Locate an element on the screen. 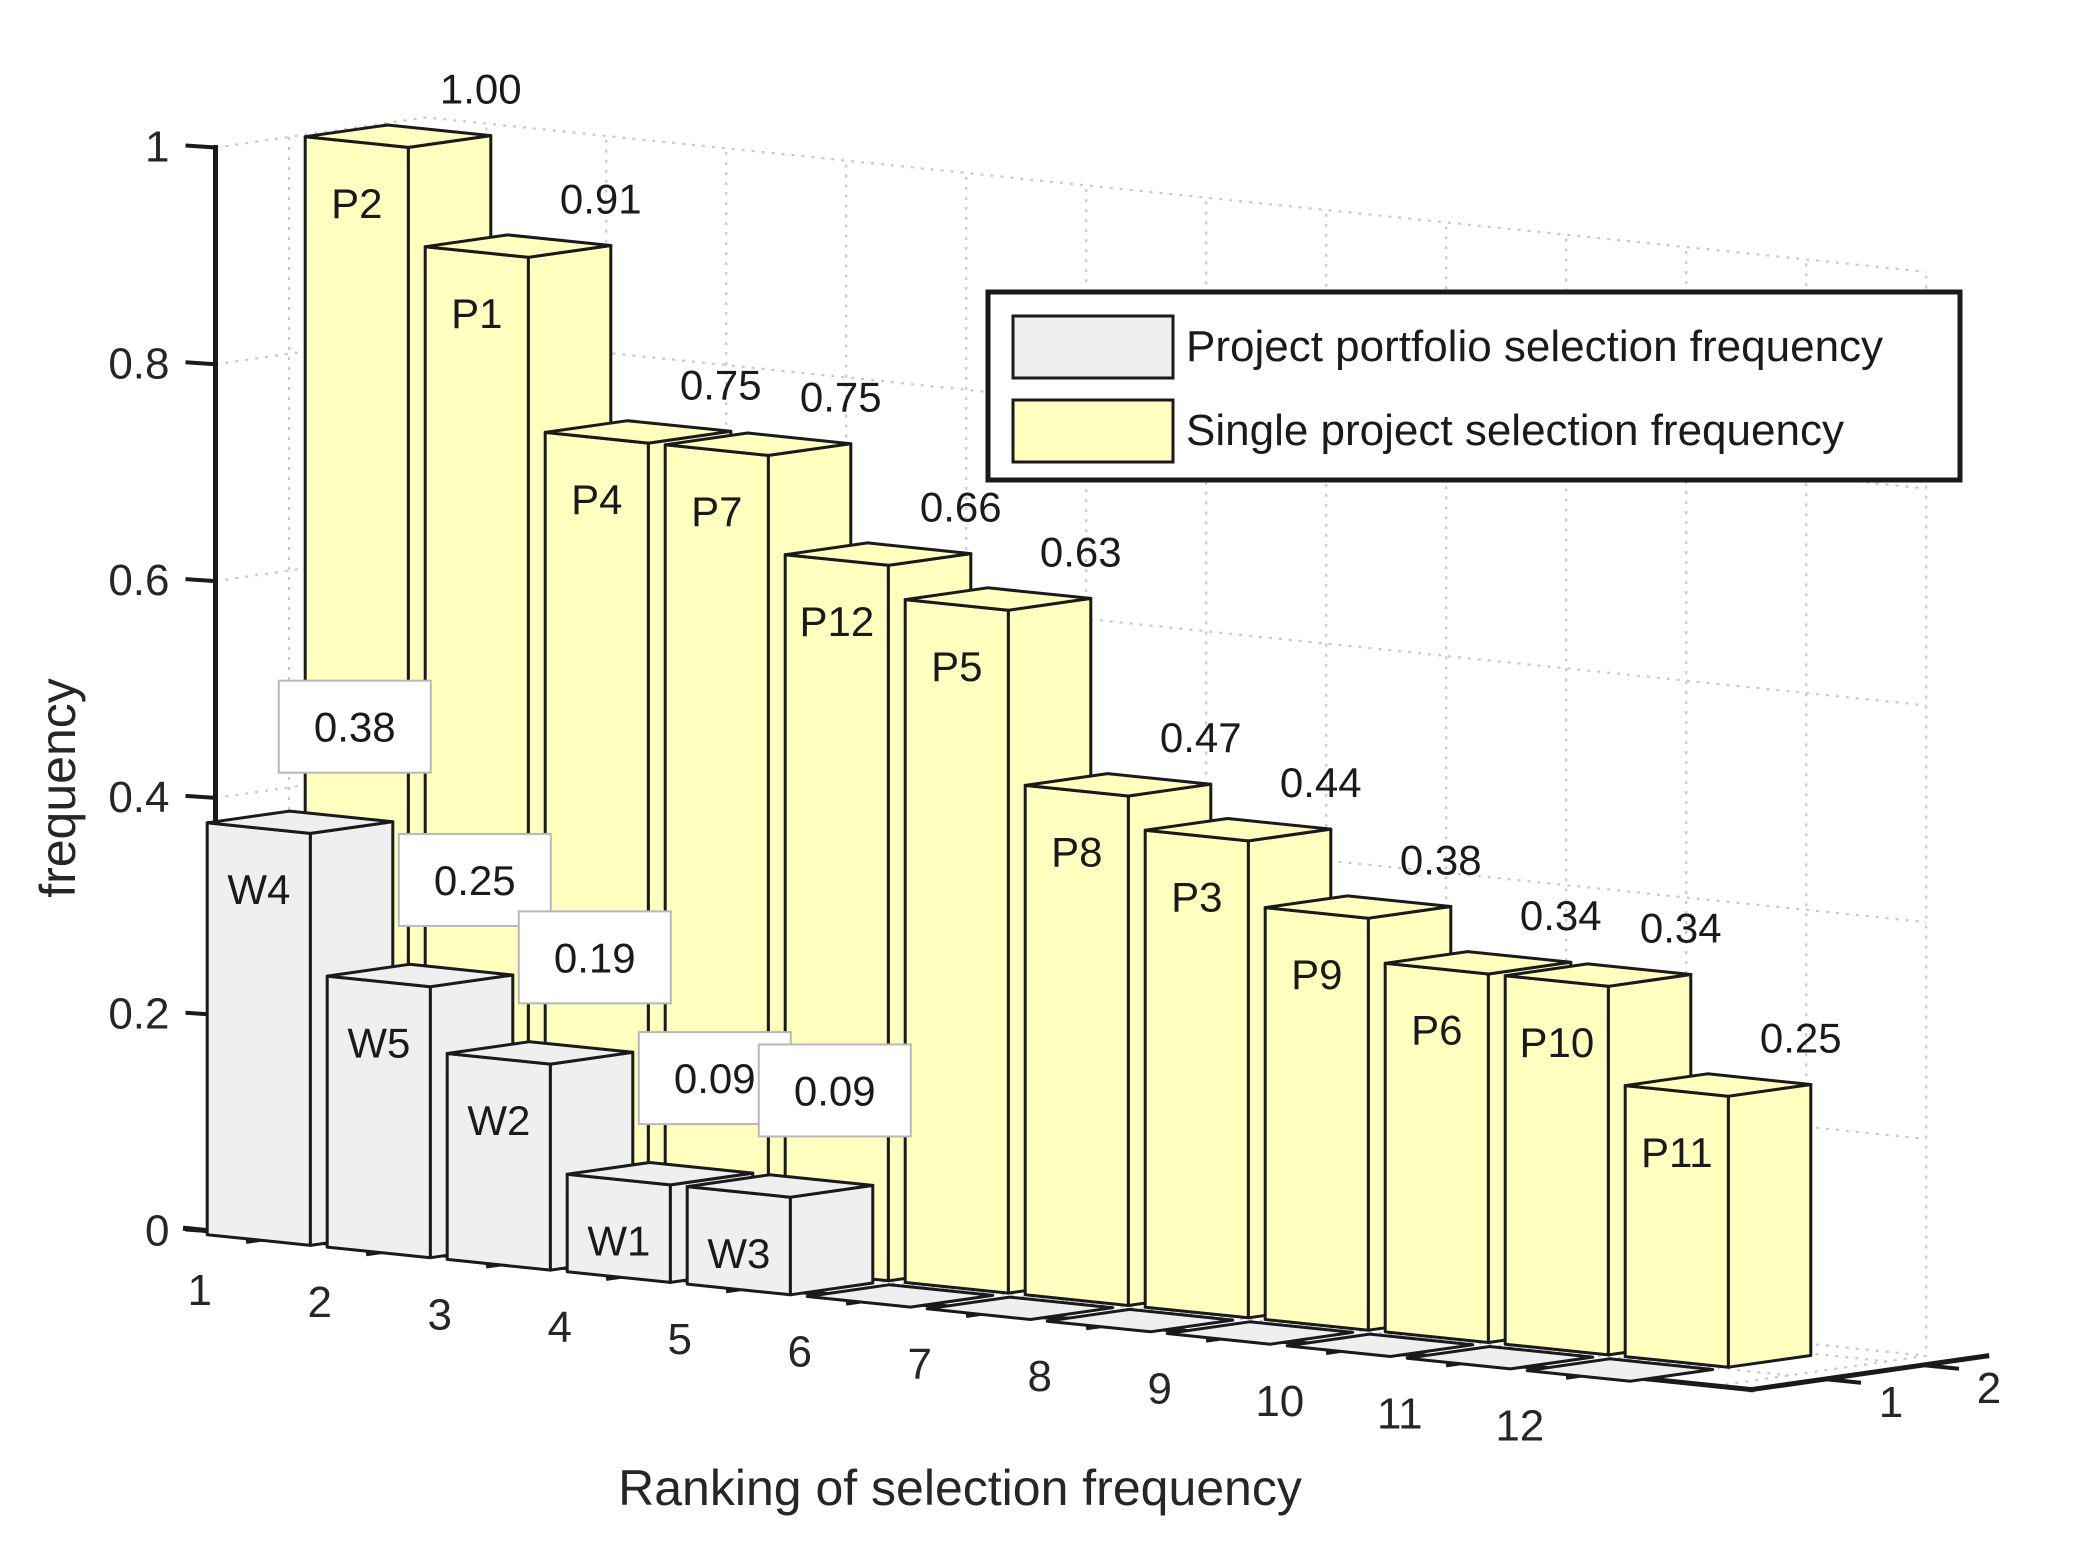 The height and width of the screenshot is (1549, 2076). bar-label-s1-x11: P10 is located at coordinates (1556, 1042).